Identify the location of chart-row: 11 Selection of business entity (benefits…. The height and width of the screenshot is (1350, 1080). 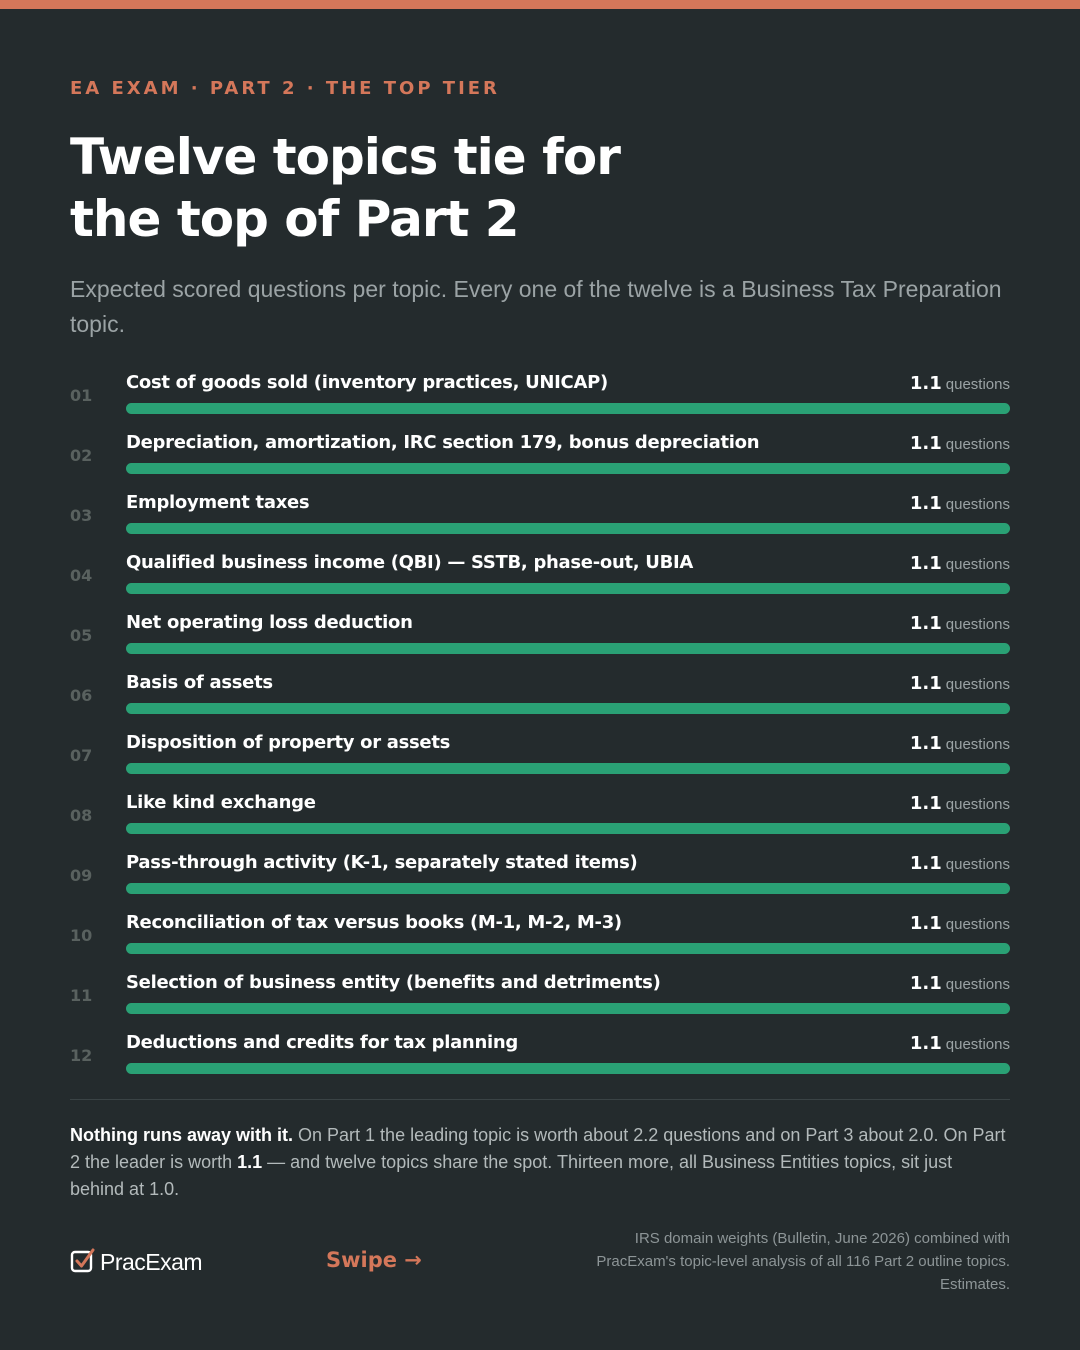
(540, 998).